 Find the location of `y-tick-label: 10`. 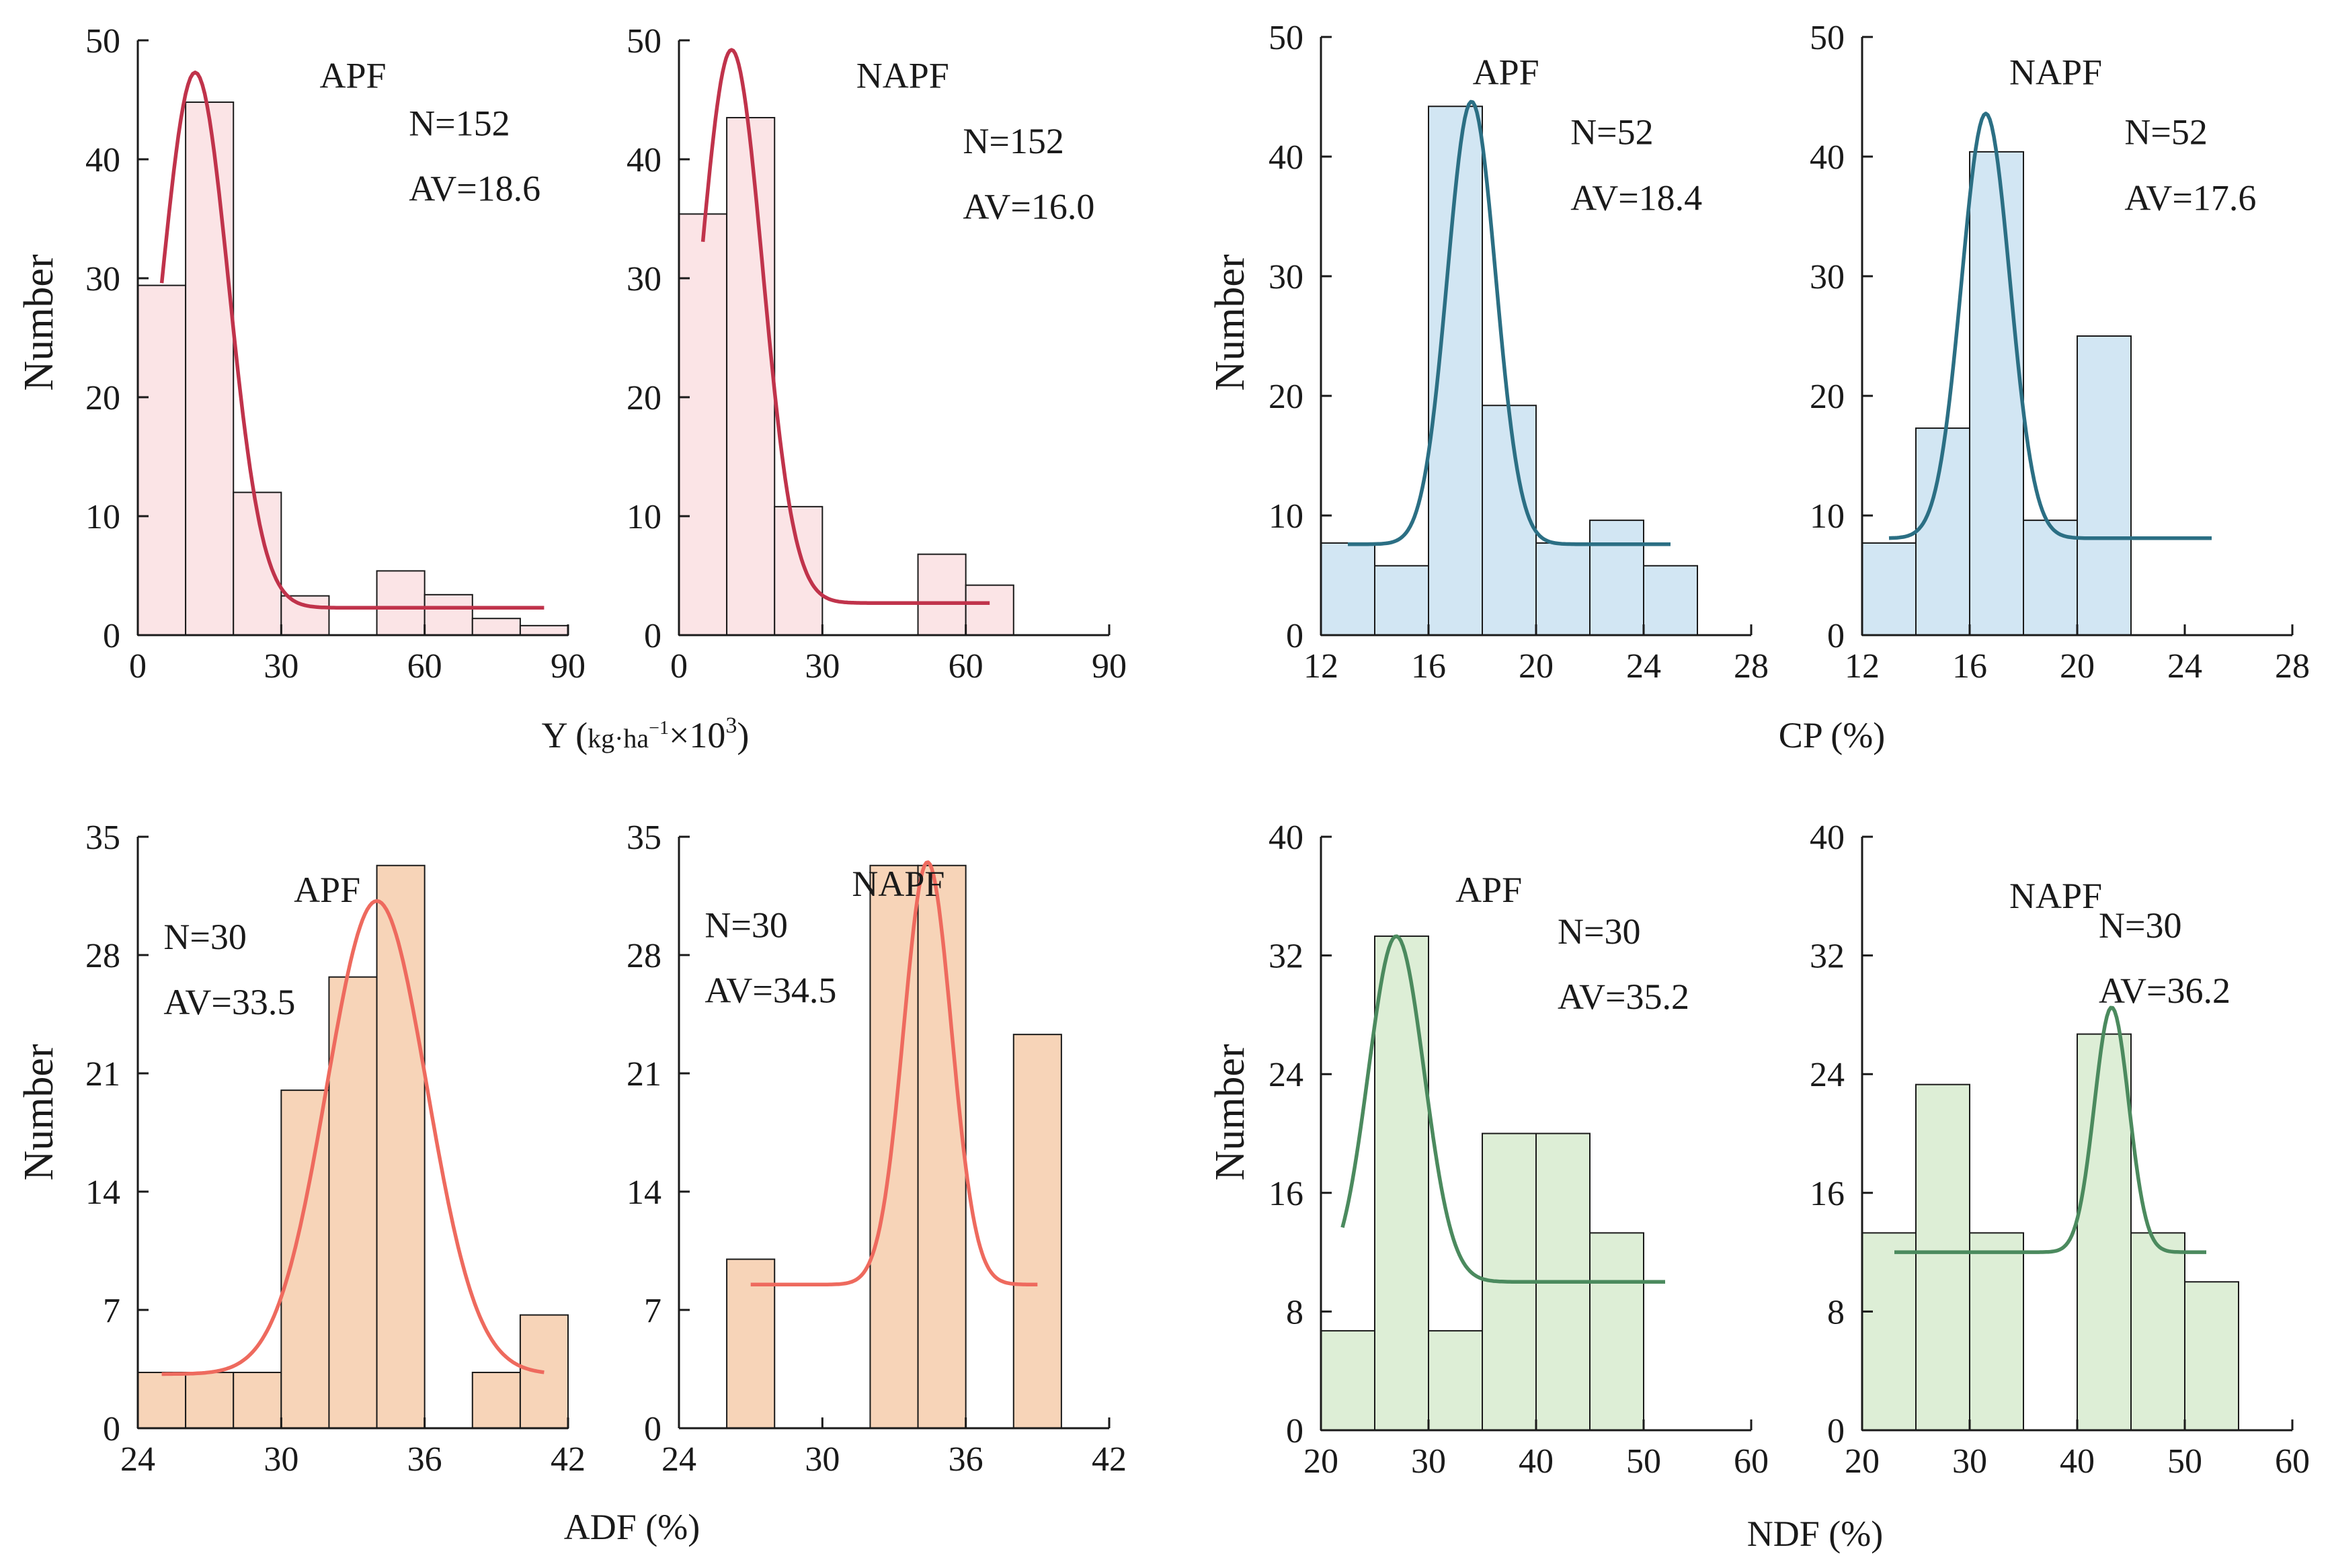

y-tick-label: 10 is located at coordinates (1286, 516).